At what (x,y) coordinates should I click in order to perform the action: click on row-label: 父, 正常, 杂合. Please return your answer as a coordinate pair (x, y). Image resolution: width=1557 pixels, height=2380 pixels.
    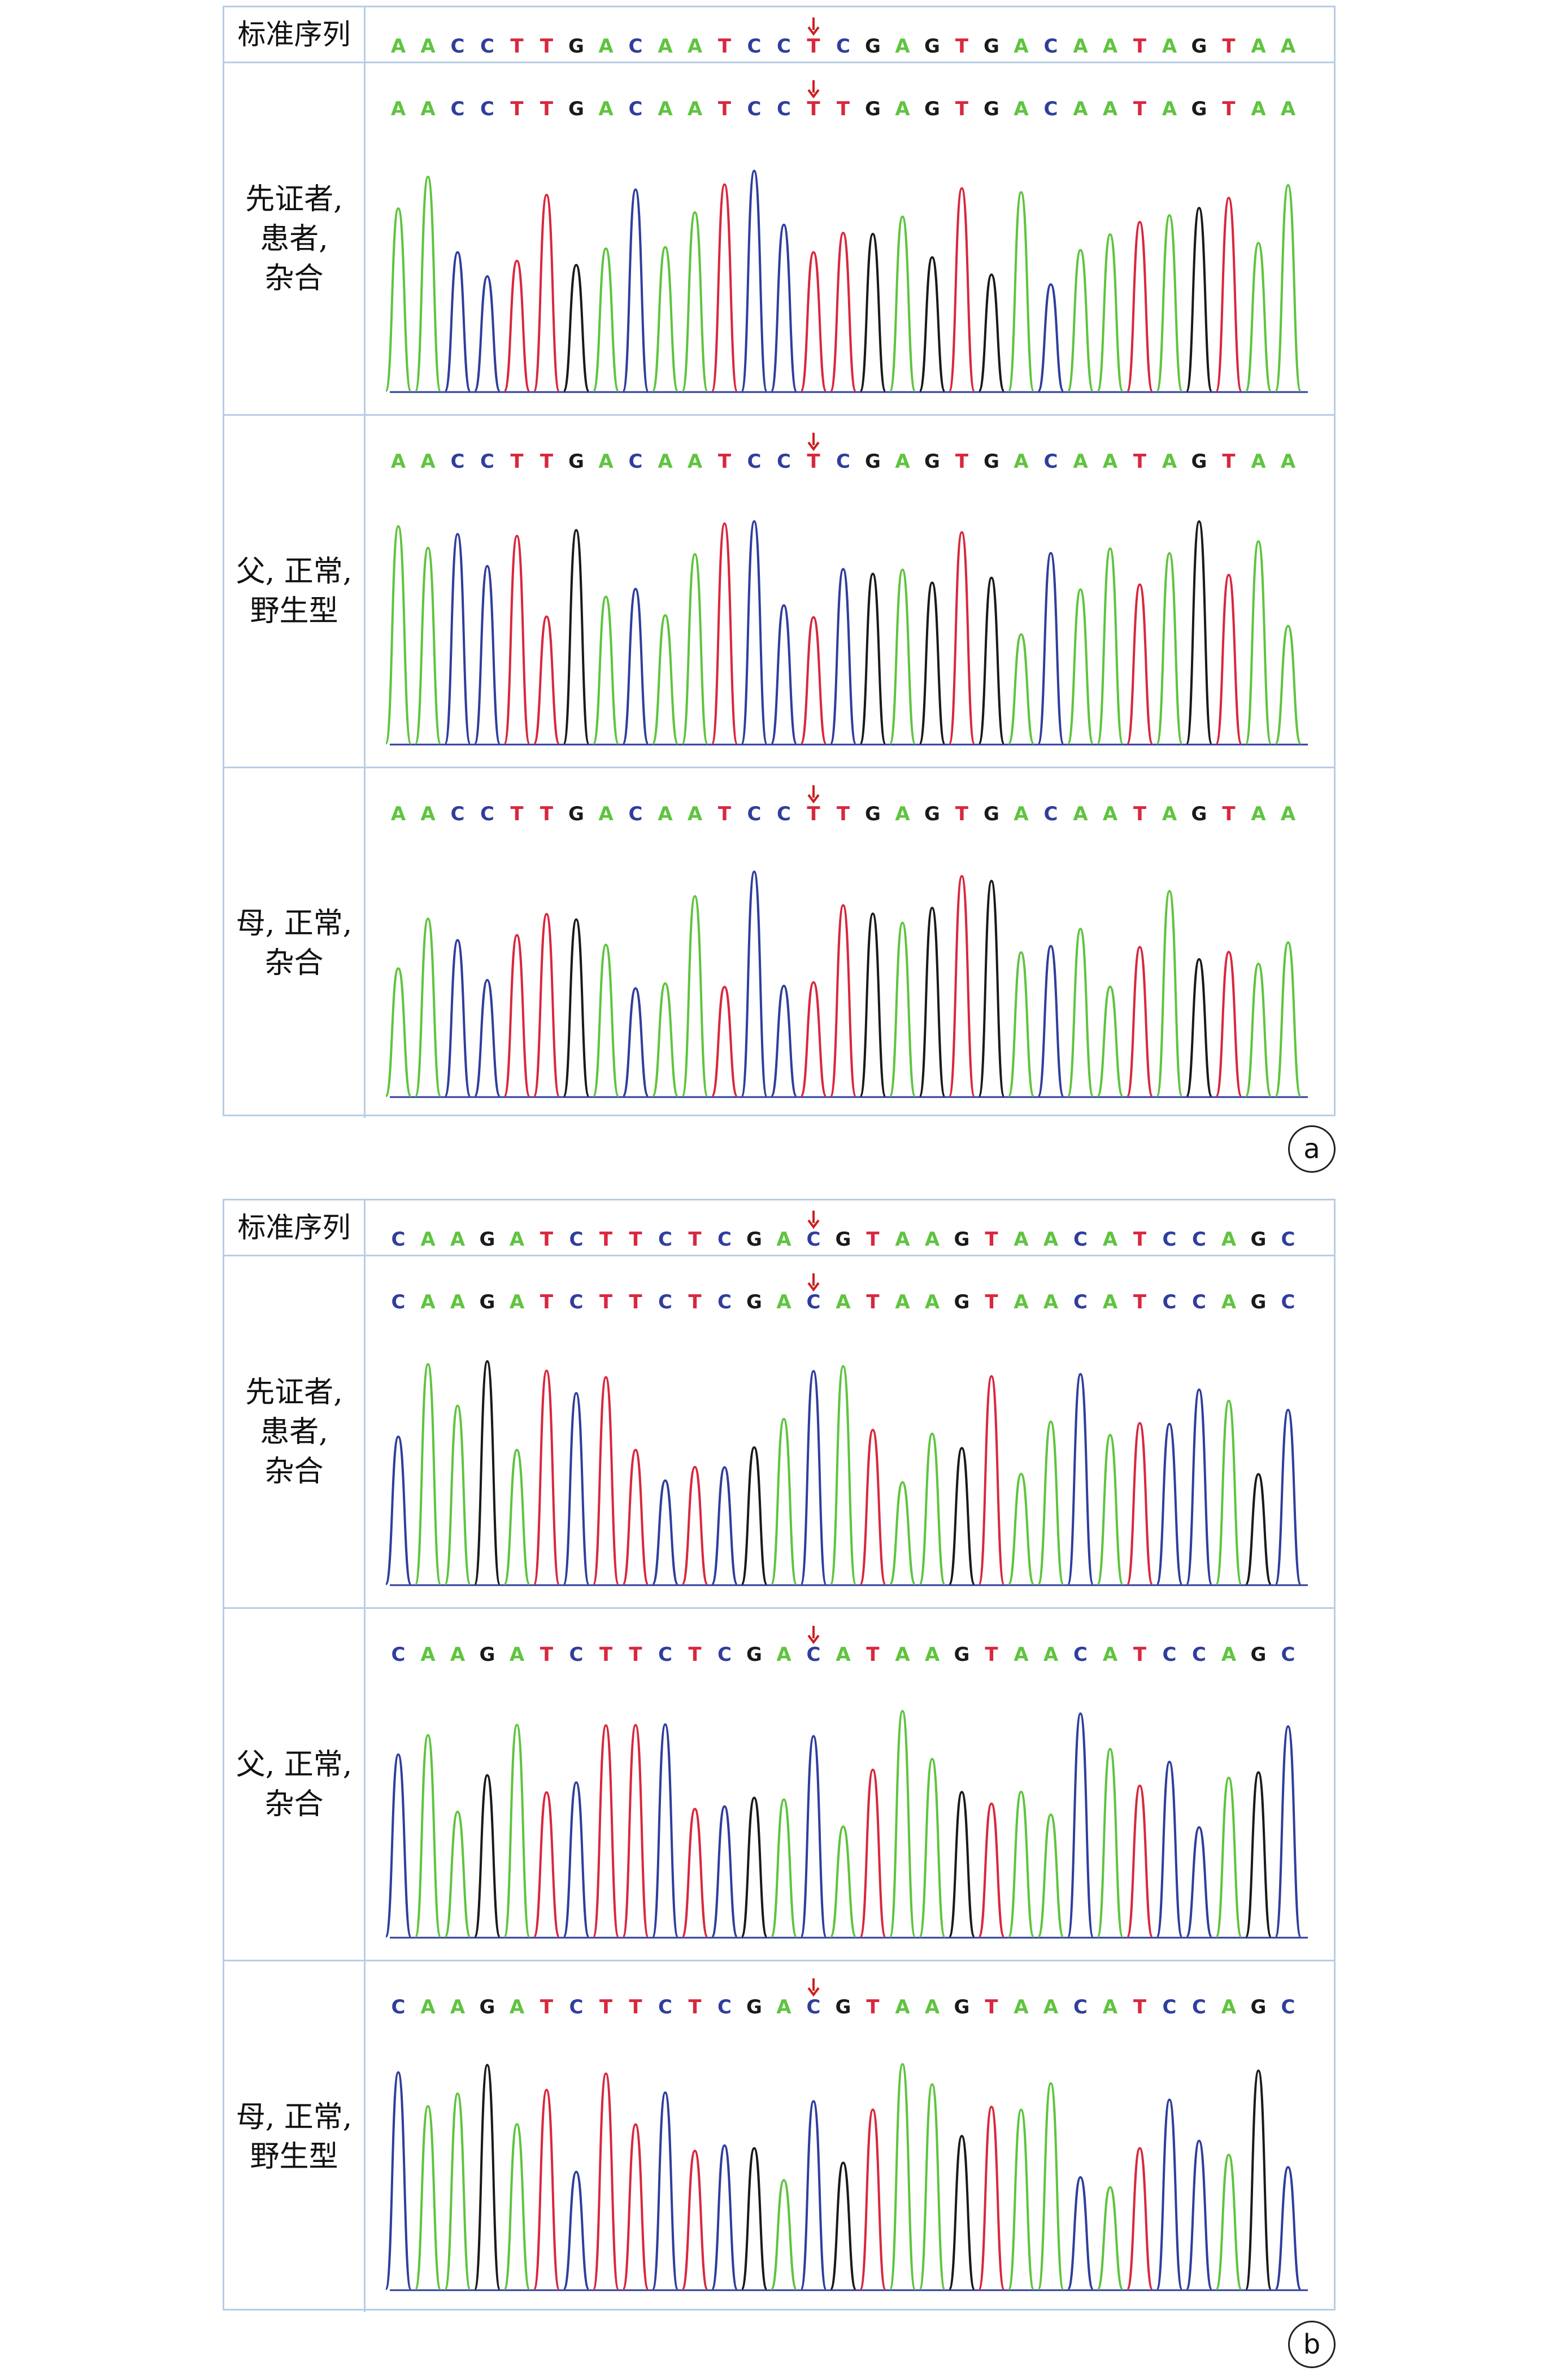
    Looking at the image, I should click on (295, 1784).